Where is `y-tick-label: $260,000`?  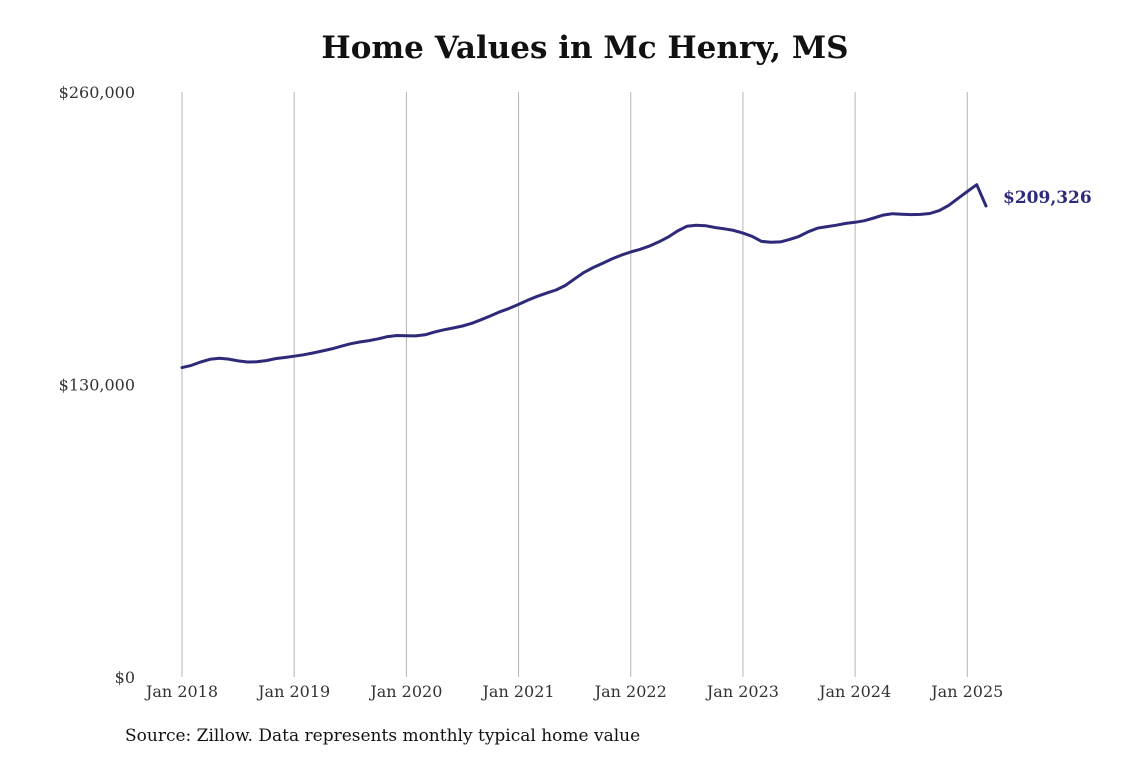
y-tick-label: $260,000 is located at coordinates (97, 92).